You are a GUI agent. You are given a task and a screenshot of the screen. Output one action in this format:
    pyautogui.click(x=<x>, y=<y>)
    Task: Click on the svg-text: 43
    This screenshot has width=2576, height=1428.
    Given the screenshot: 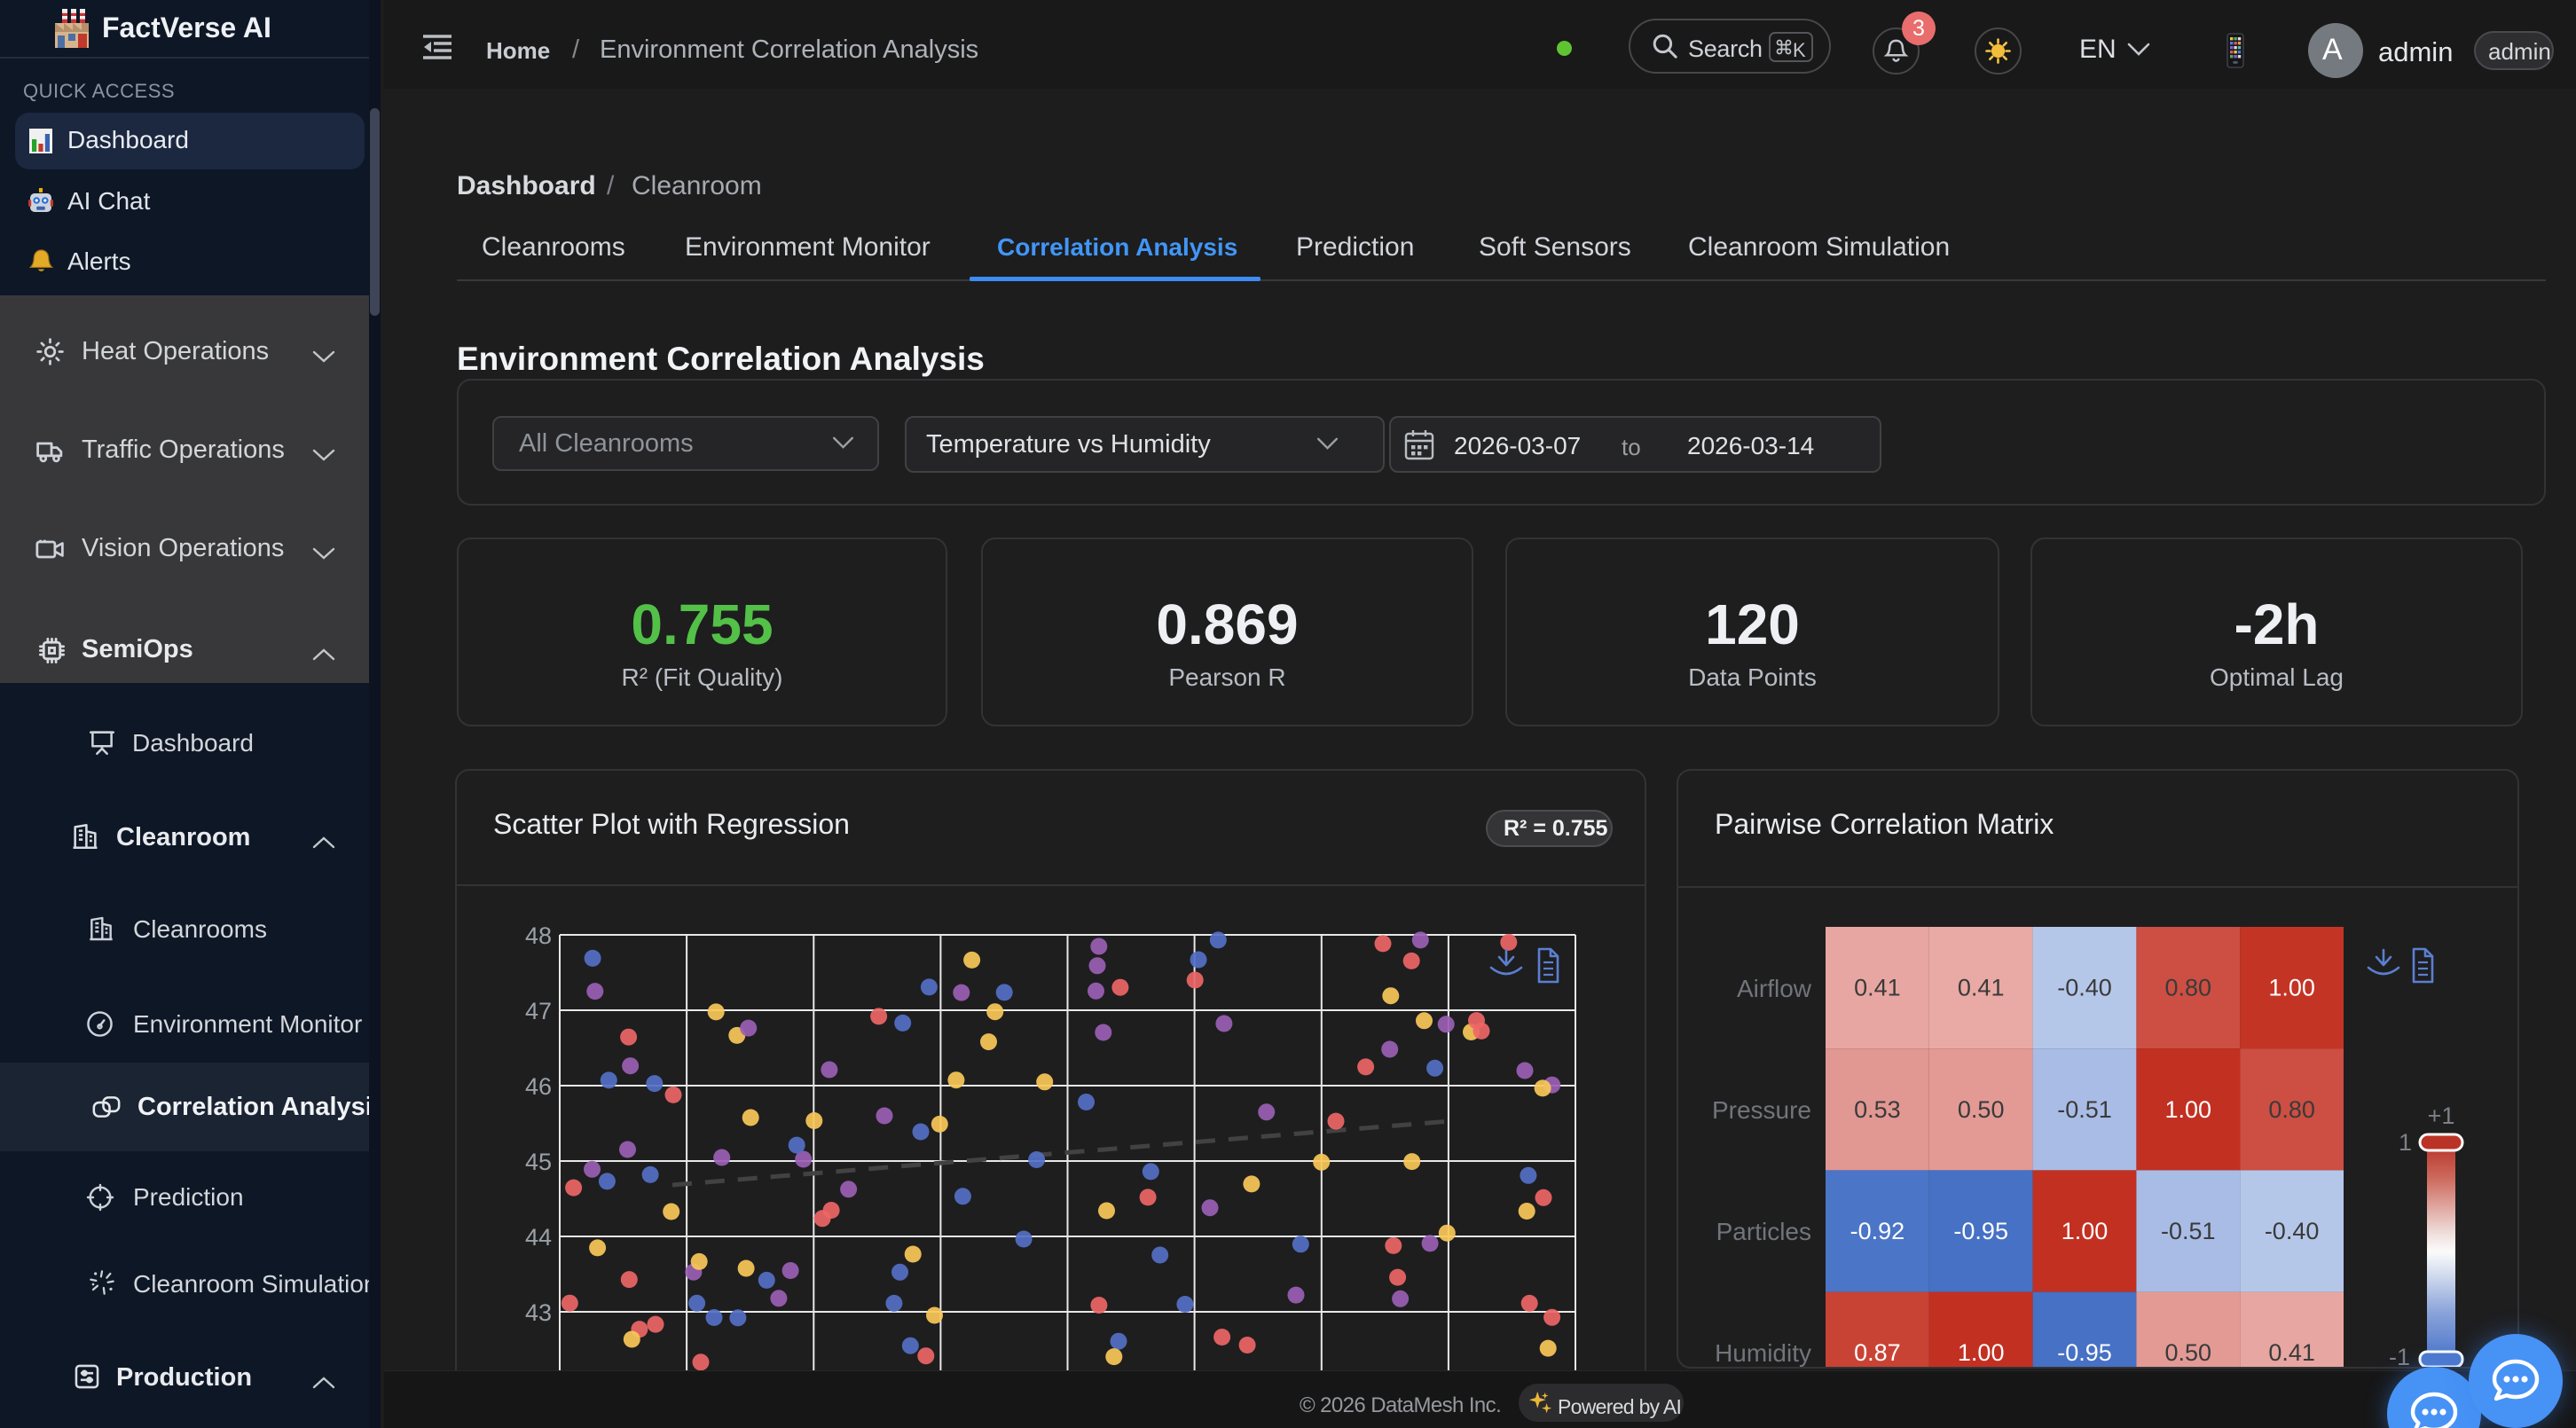 What is the action you would take?
    pyautogui.click(x=538, y=1312)
    